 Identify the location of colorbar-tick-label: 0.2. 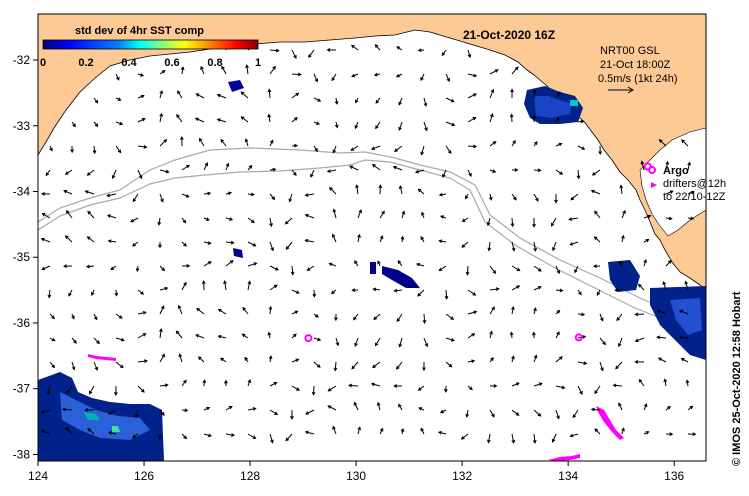
(85, 63).